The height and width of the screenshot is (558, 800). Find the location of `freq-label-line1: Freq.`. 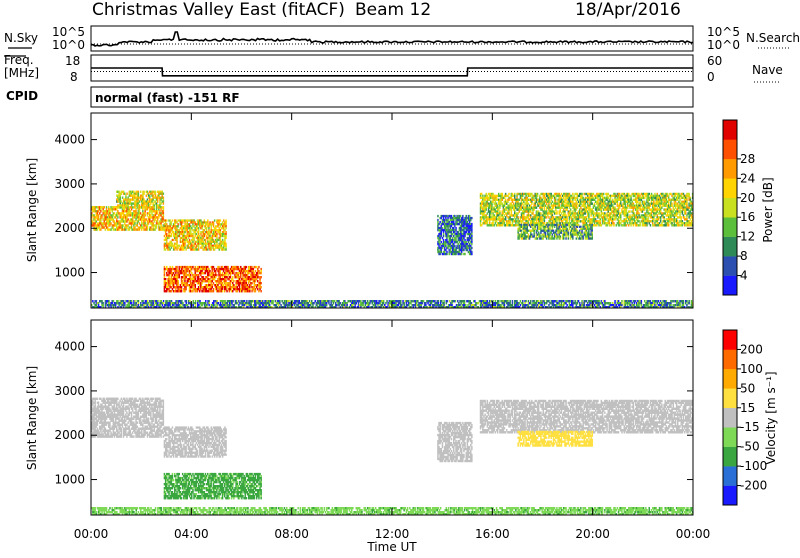

freq-label-line1: Freq. is located at coordinates (19, 60).